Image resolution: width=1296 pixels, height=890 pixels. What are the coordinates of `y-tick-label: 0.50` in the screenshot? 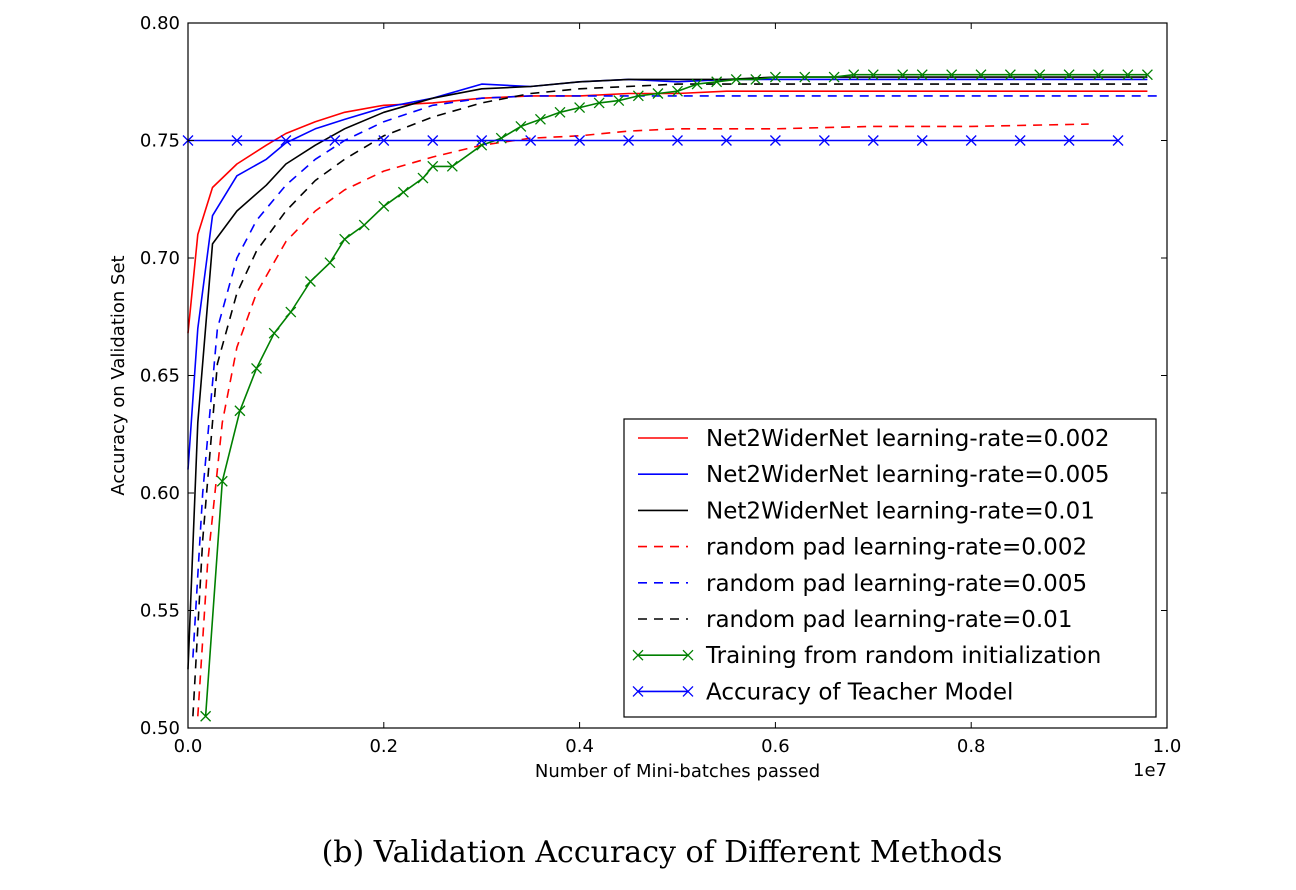 It's located at (160, 728).